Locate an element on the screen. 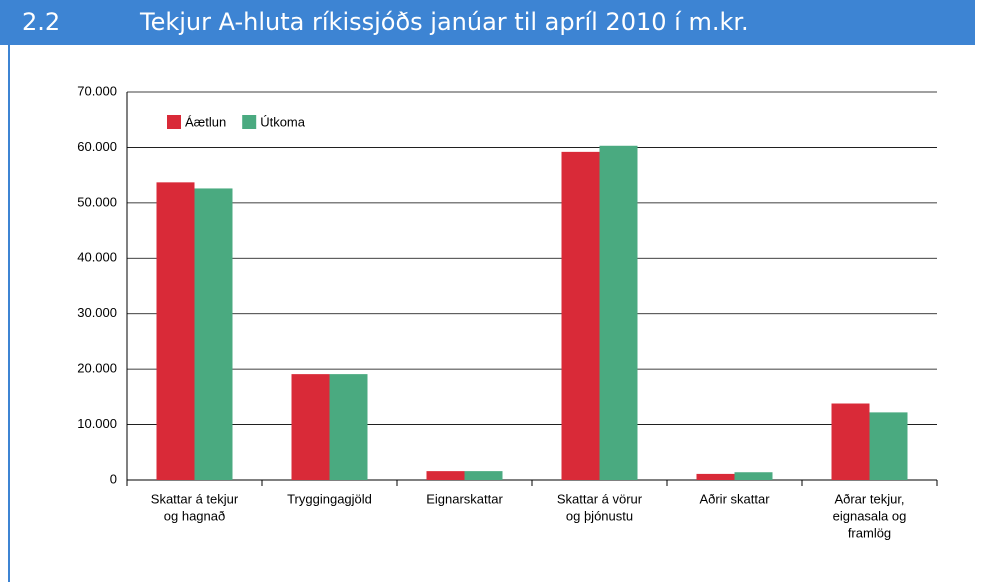  page-border is located at coordinates (9, 313).